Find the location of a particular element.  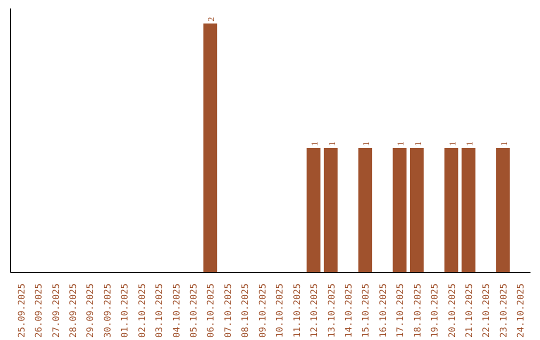

x-tick-label: 16.10.2025 is located at coordinates (383, 310).